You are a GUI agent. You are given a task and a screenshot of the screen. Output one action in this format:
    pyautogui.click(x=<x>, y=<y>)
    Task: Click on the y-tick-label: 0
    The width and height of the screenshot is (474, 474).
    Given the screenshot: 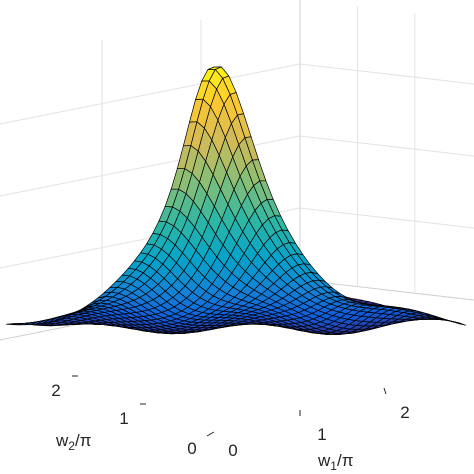 What is the action you would take?
    pyautogui.click(x=191, y=448)
    